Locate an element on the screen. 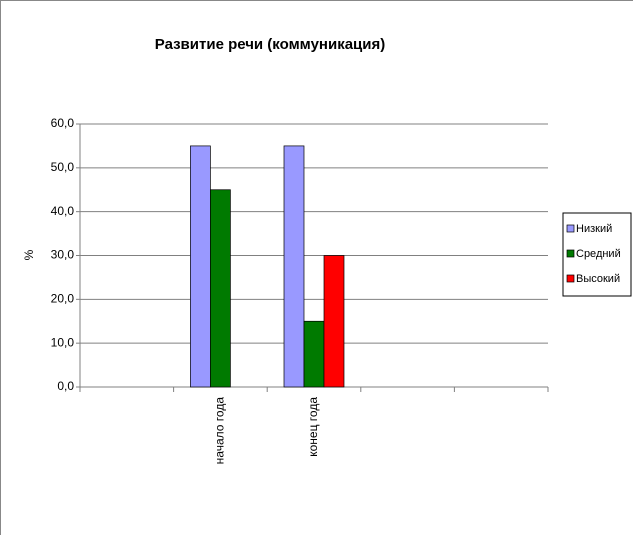  y-tick-label: 50,0 is located at coordinates (63, 167).